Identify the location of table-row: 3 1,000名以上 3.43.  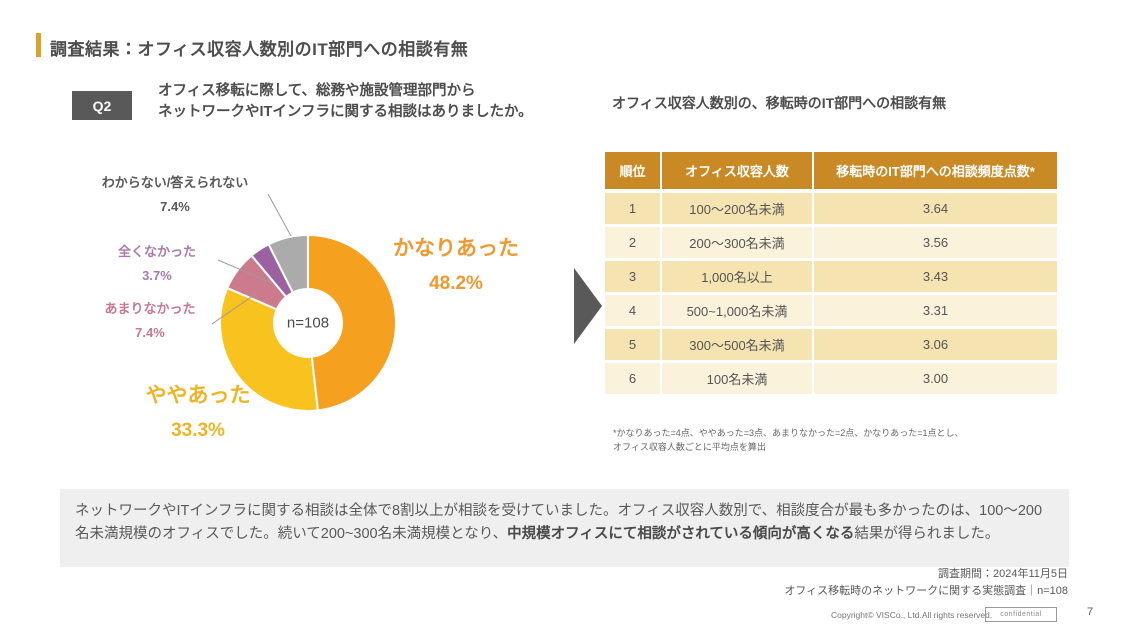
(831, 278).